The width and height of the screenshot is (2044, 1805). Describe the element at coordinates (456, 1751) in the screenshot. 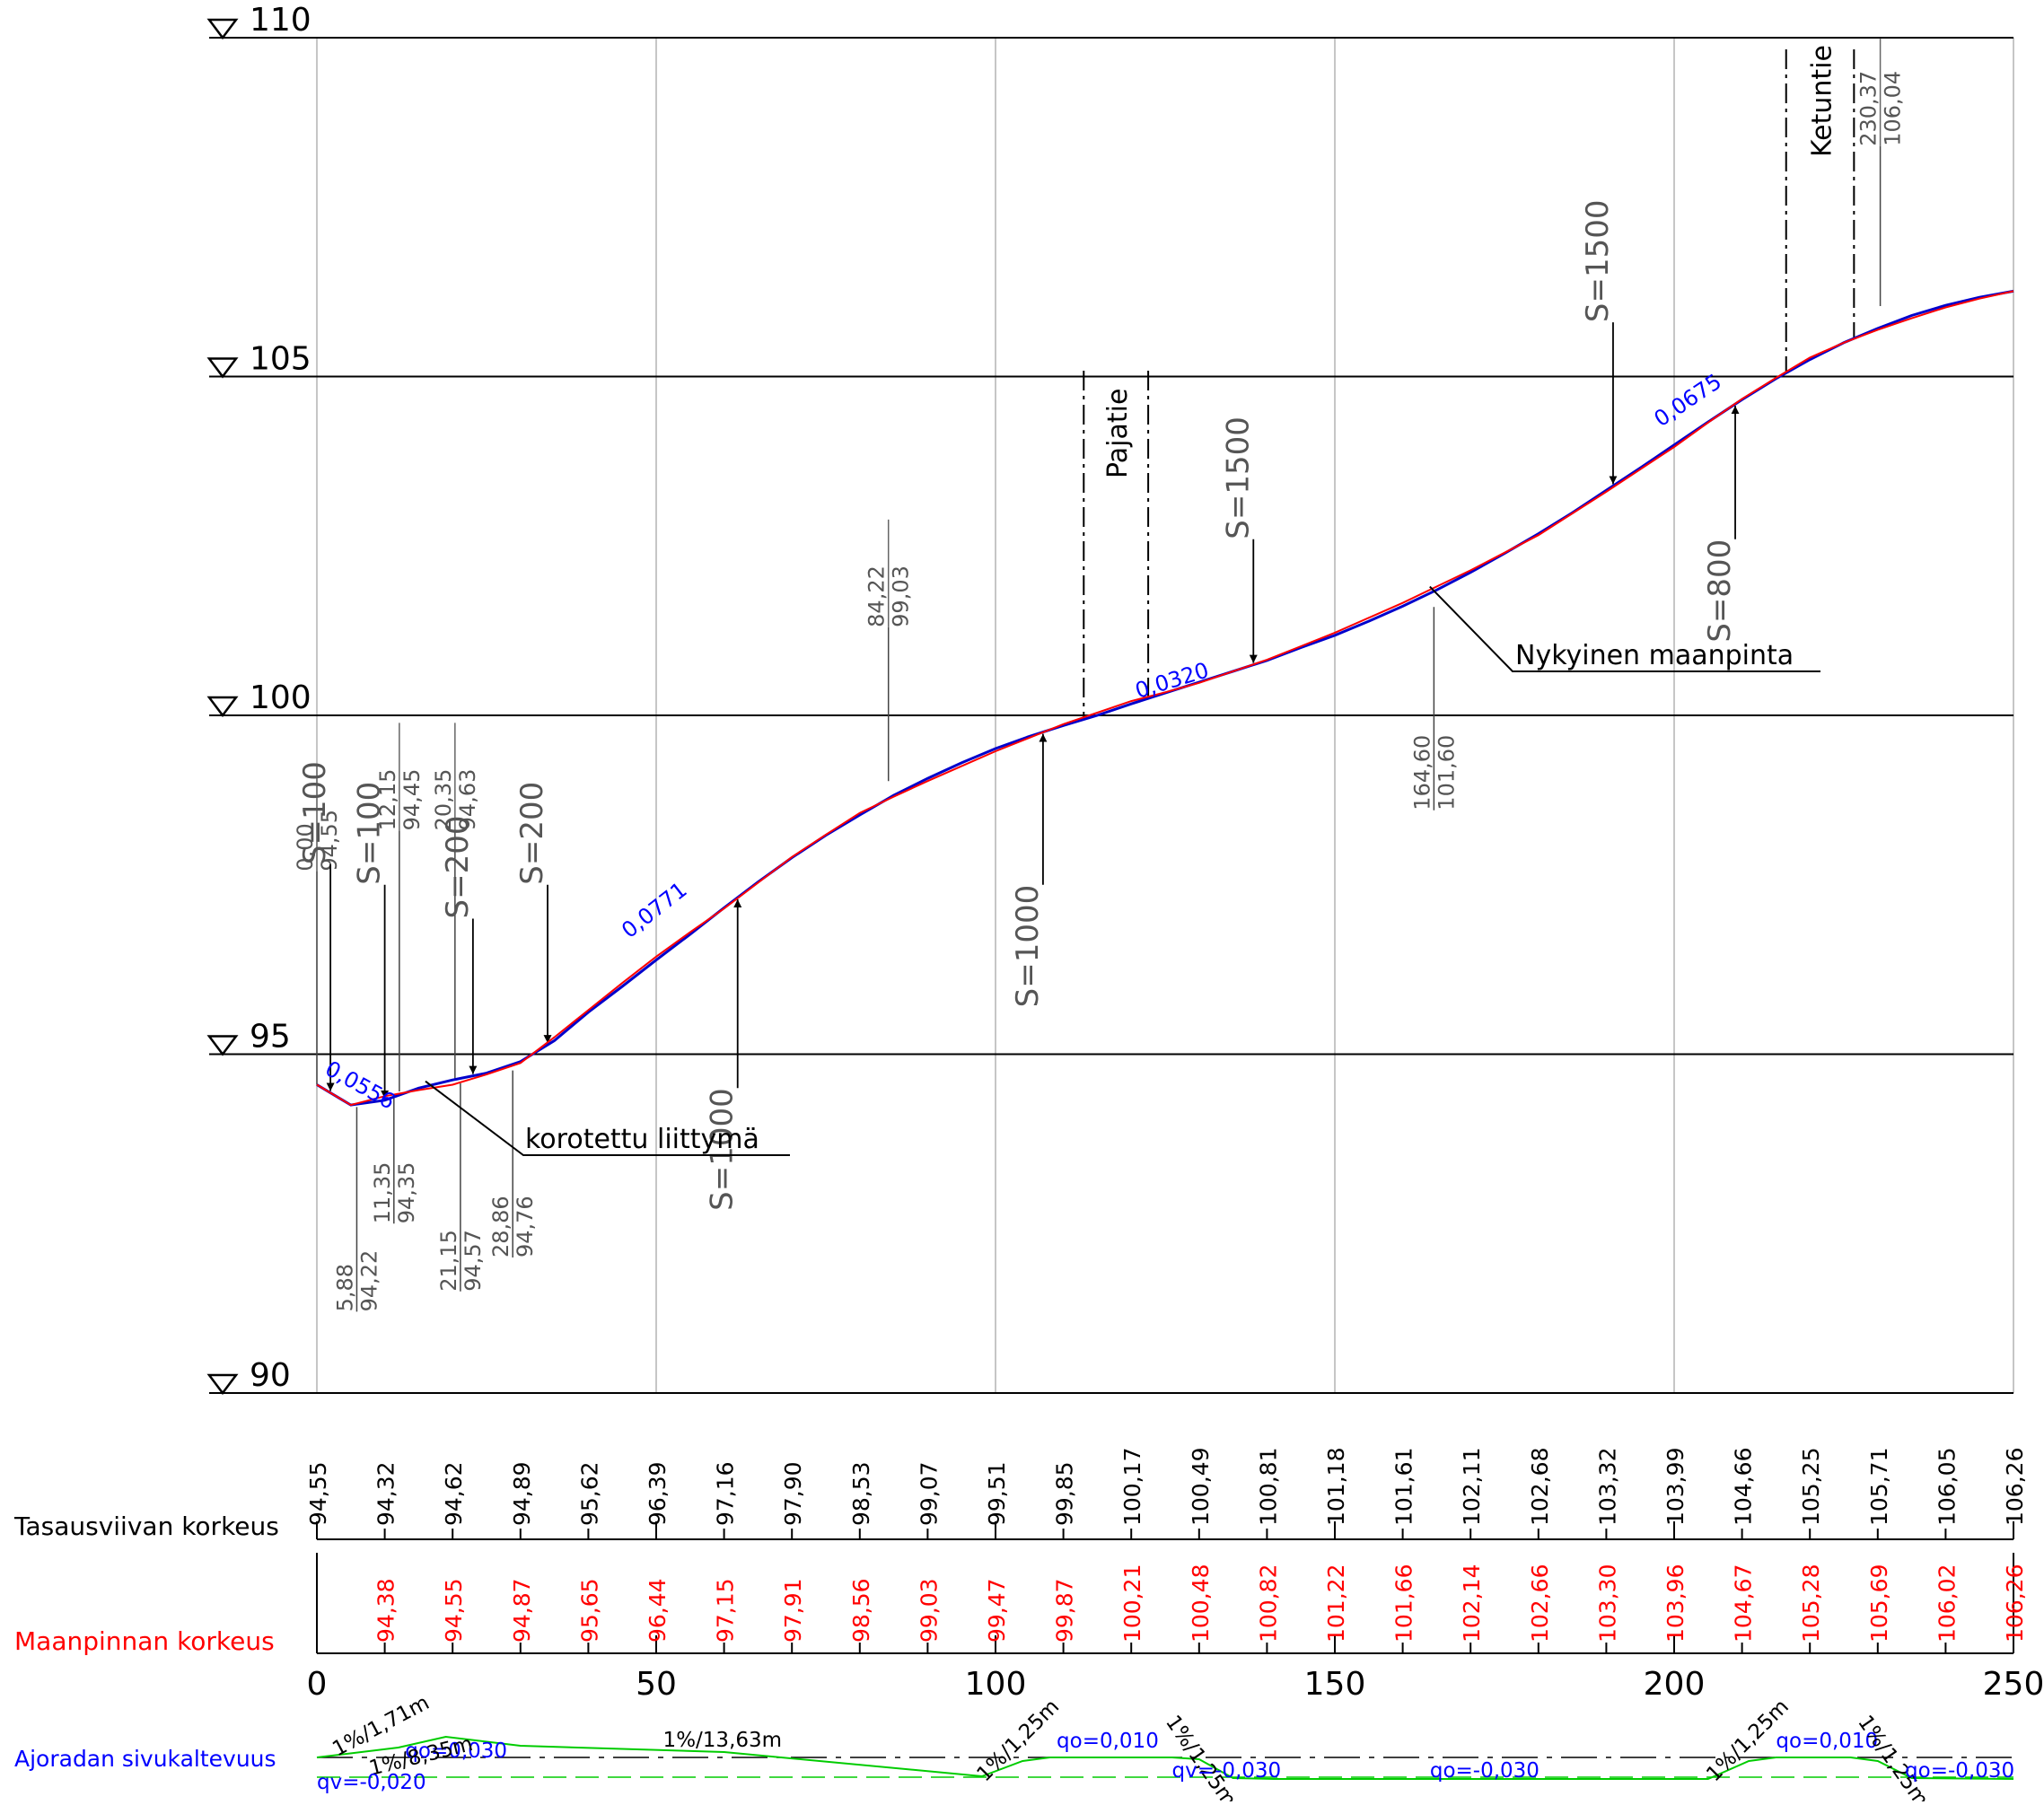

I see `crossfall-text: qo=0,030` at that location.